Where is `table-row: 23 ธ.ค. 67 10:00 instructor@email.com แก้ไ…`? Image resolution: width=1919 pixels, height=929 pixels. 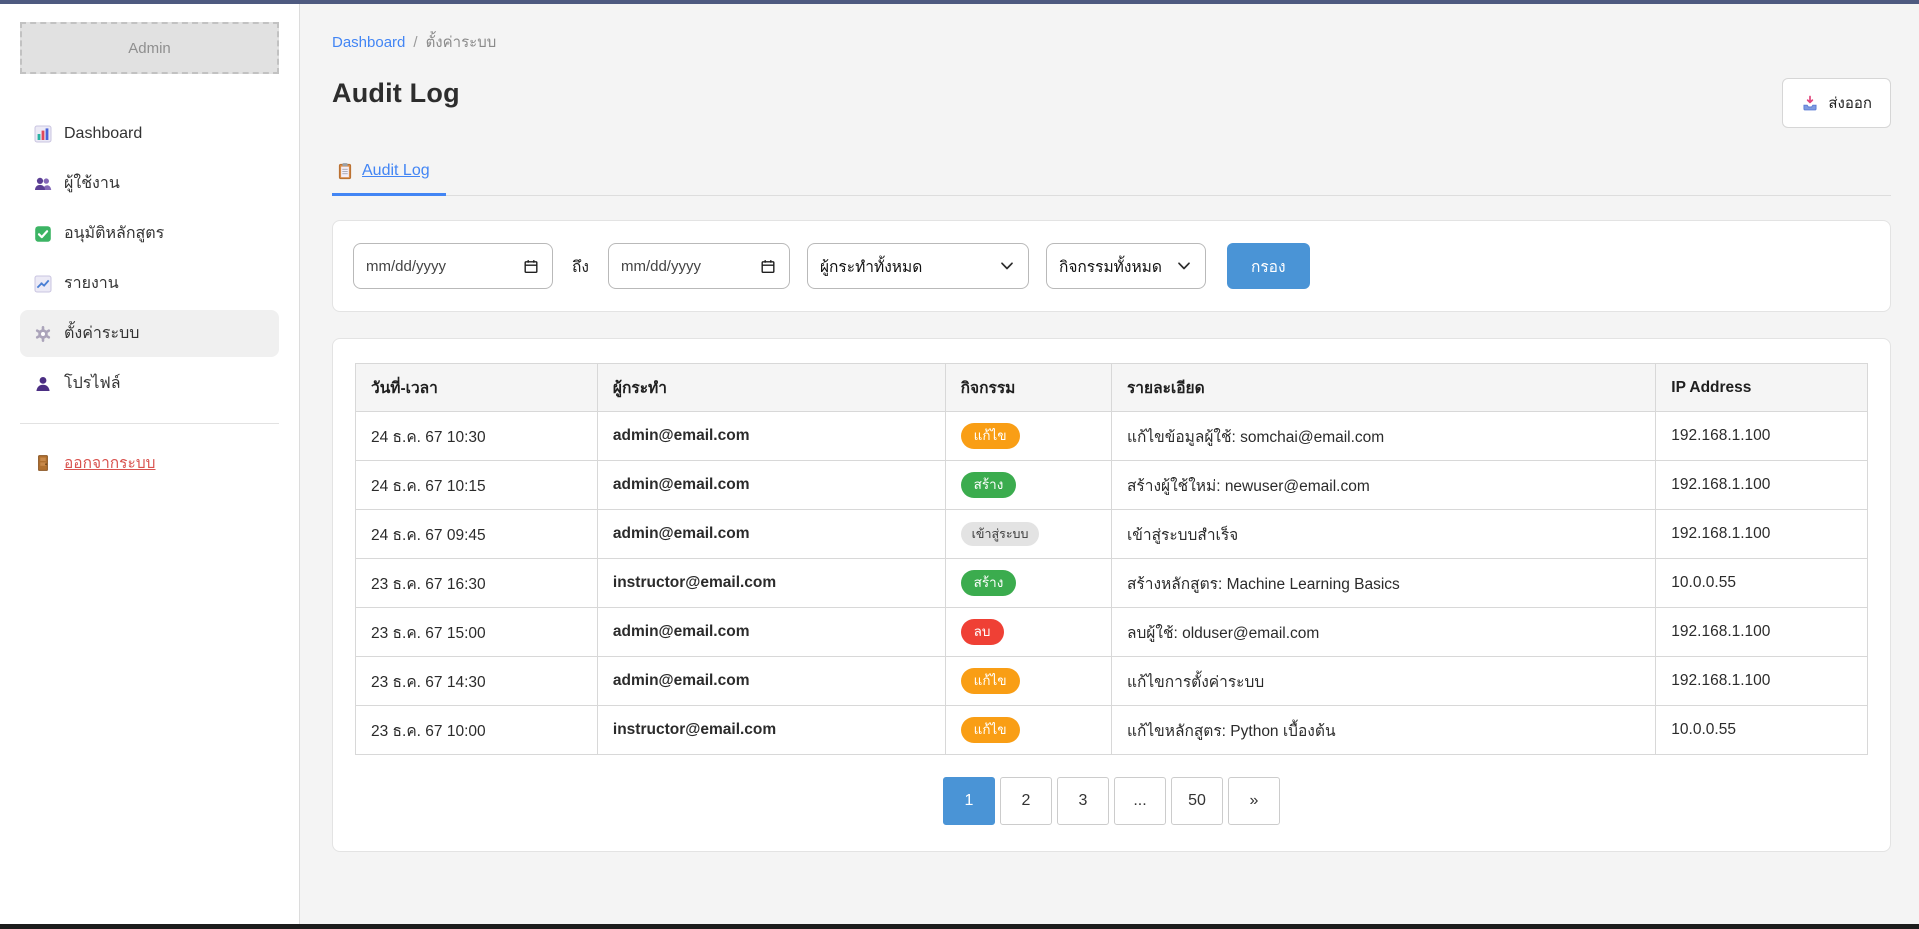 table-row: 23 ธ.ค. 67 10:00 instructor@email.com แก้ไ… is located at coordinates (1111, 730).